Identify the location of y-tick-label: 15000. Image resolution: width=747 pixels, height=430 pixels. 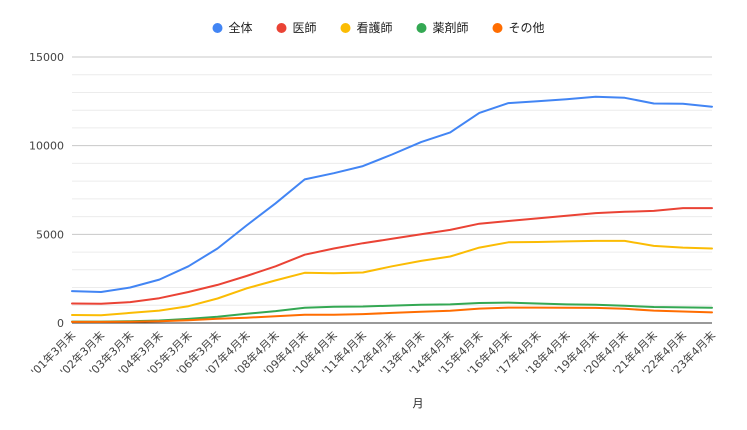
(46, 57).